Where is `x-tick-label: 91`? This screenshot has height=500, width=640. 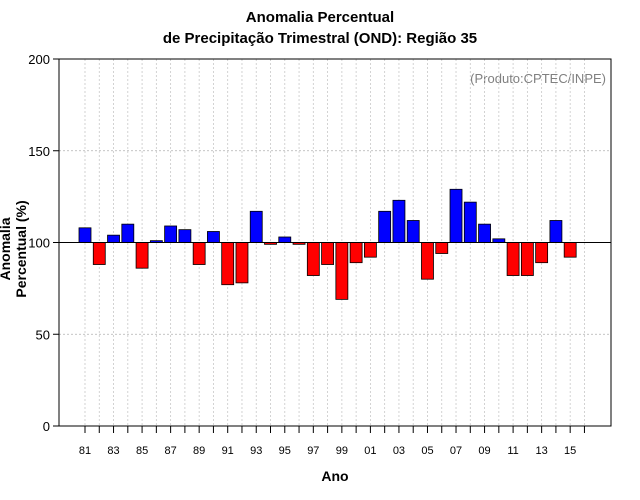 x-tick-label: 91 is located at coordinates (228, 451).